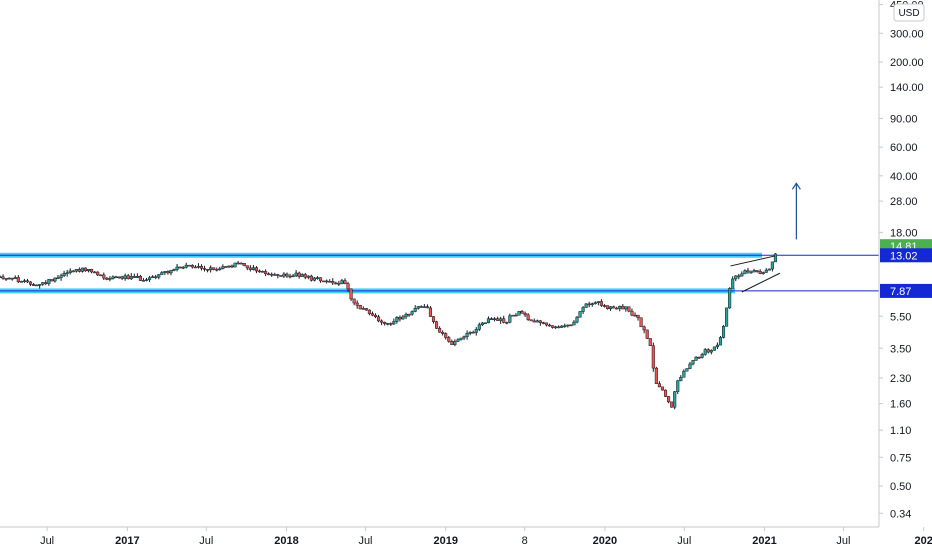 The image size is (932, 555). What do you see at coordinates (753, 261) in the screenshot?
I see `channel-upper-line` at bounding box center [753, 261].